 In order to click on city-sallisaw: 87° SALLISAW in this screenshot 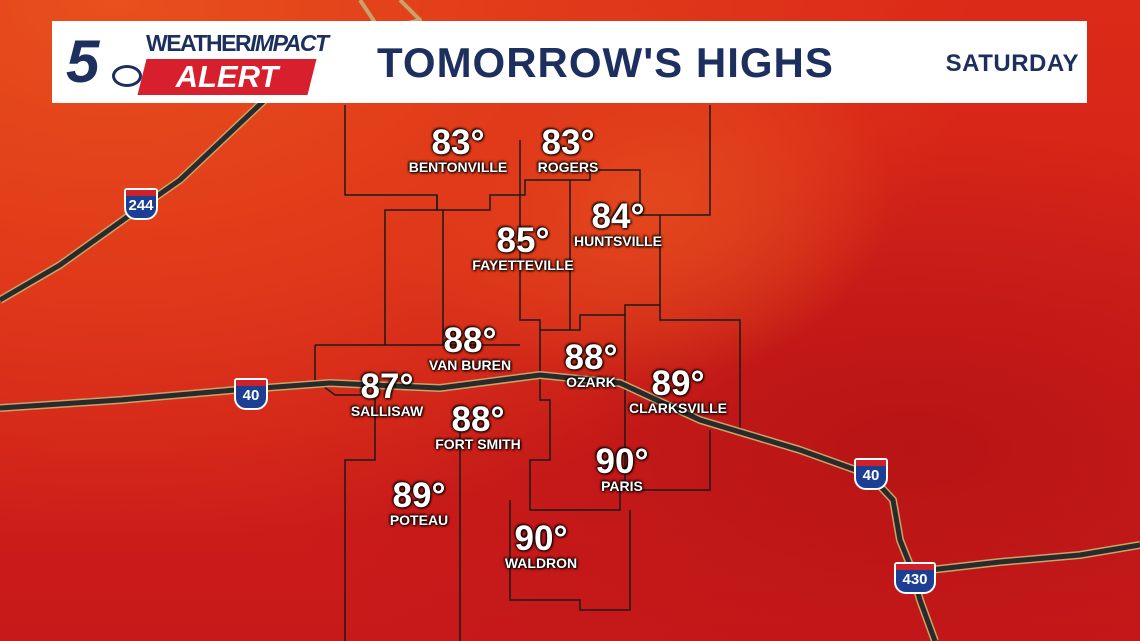, I will do `click(387, 393)`.